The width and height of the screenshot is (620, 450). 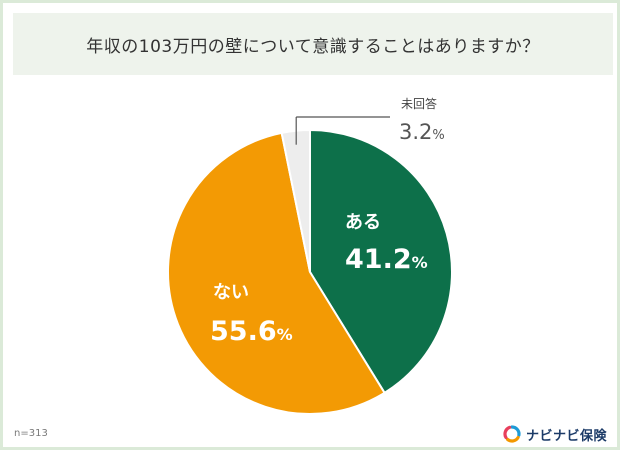 I want to click on slice-value-unanswered: 3.2%, so click(x=422, y=132).